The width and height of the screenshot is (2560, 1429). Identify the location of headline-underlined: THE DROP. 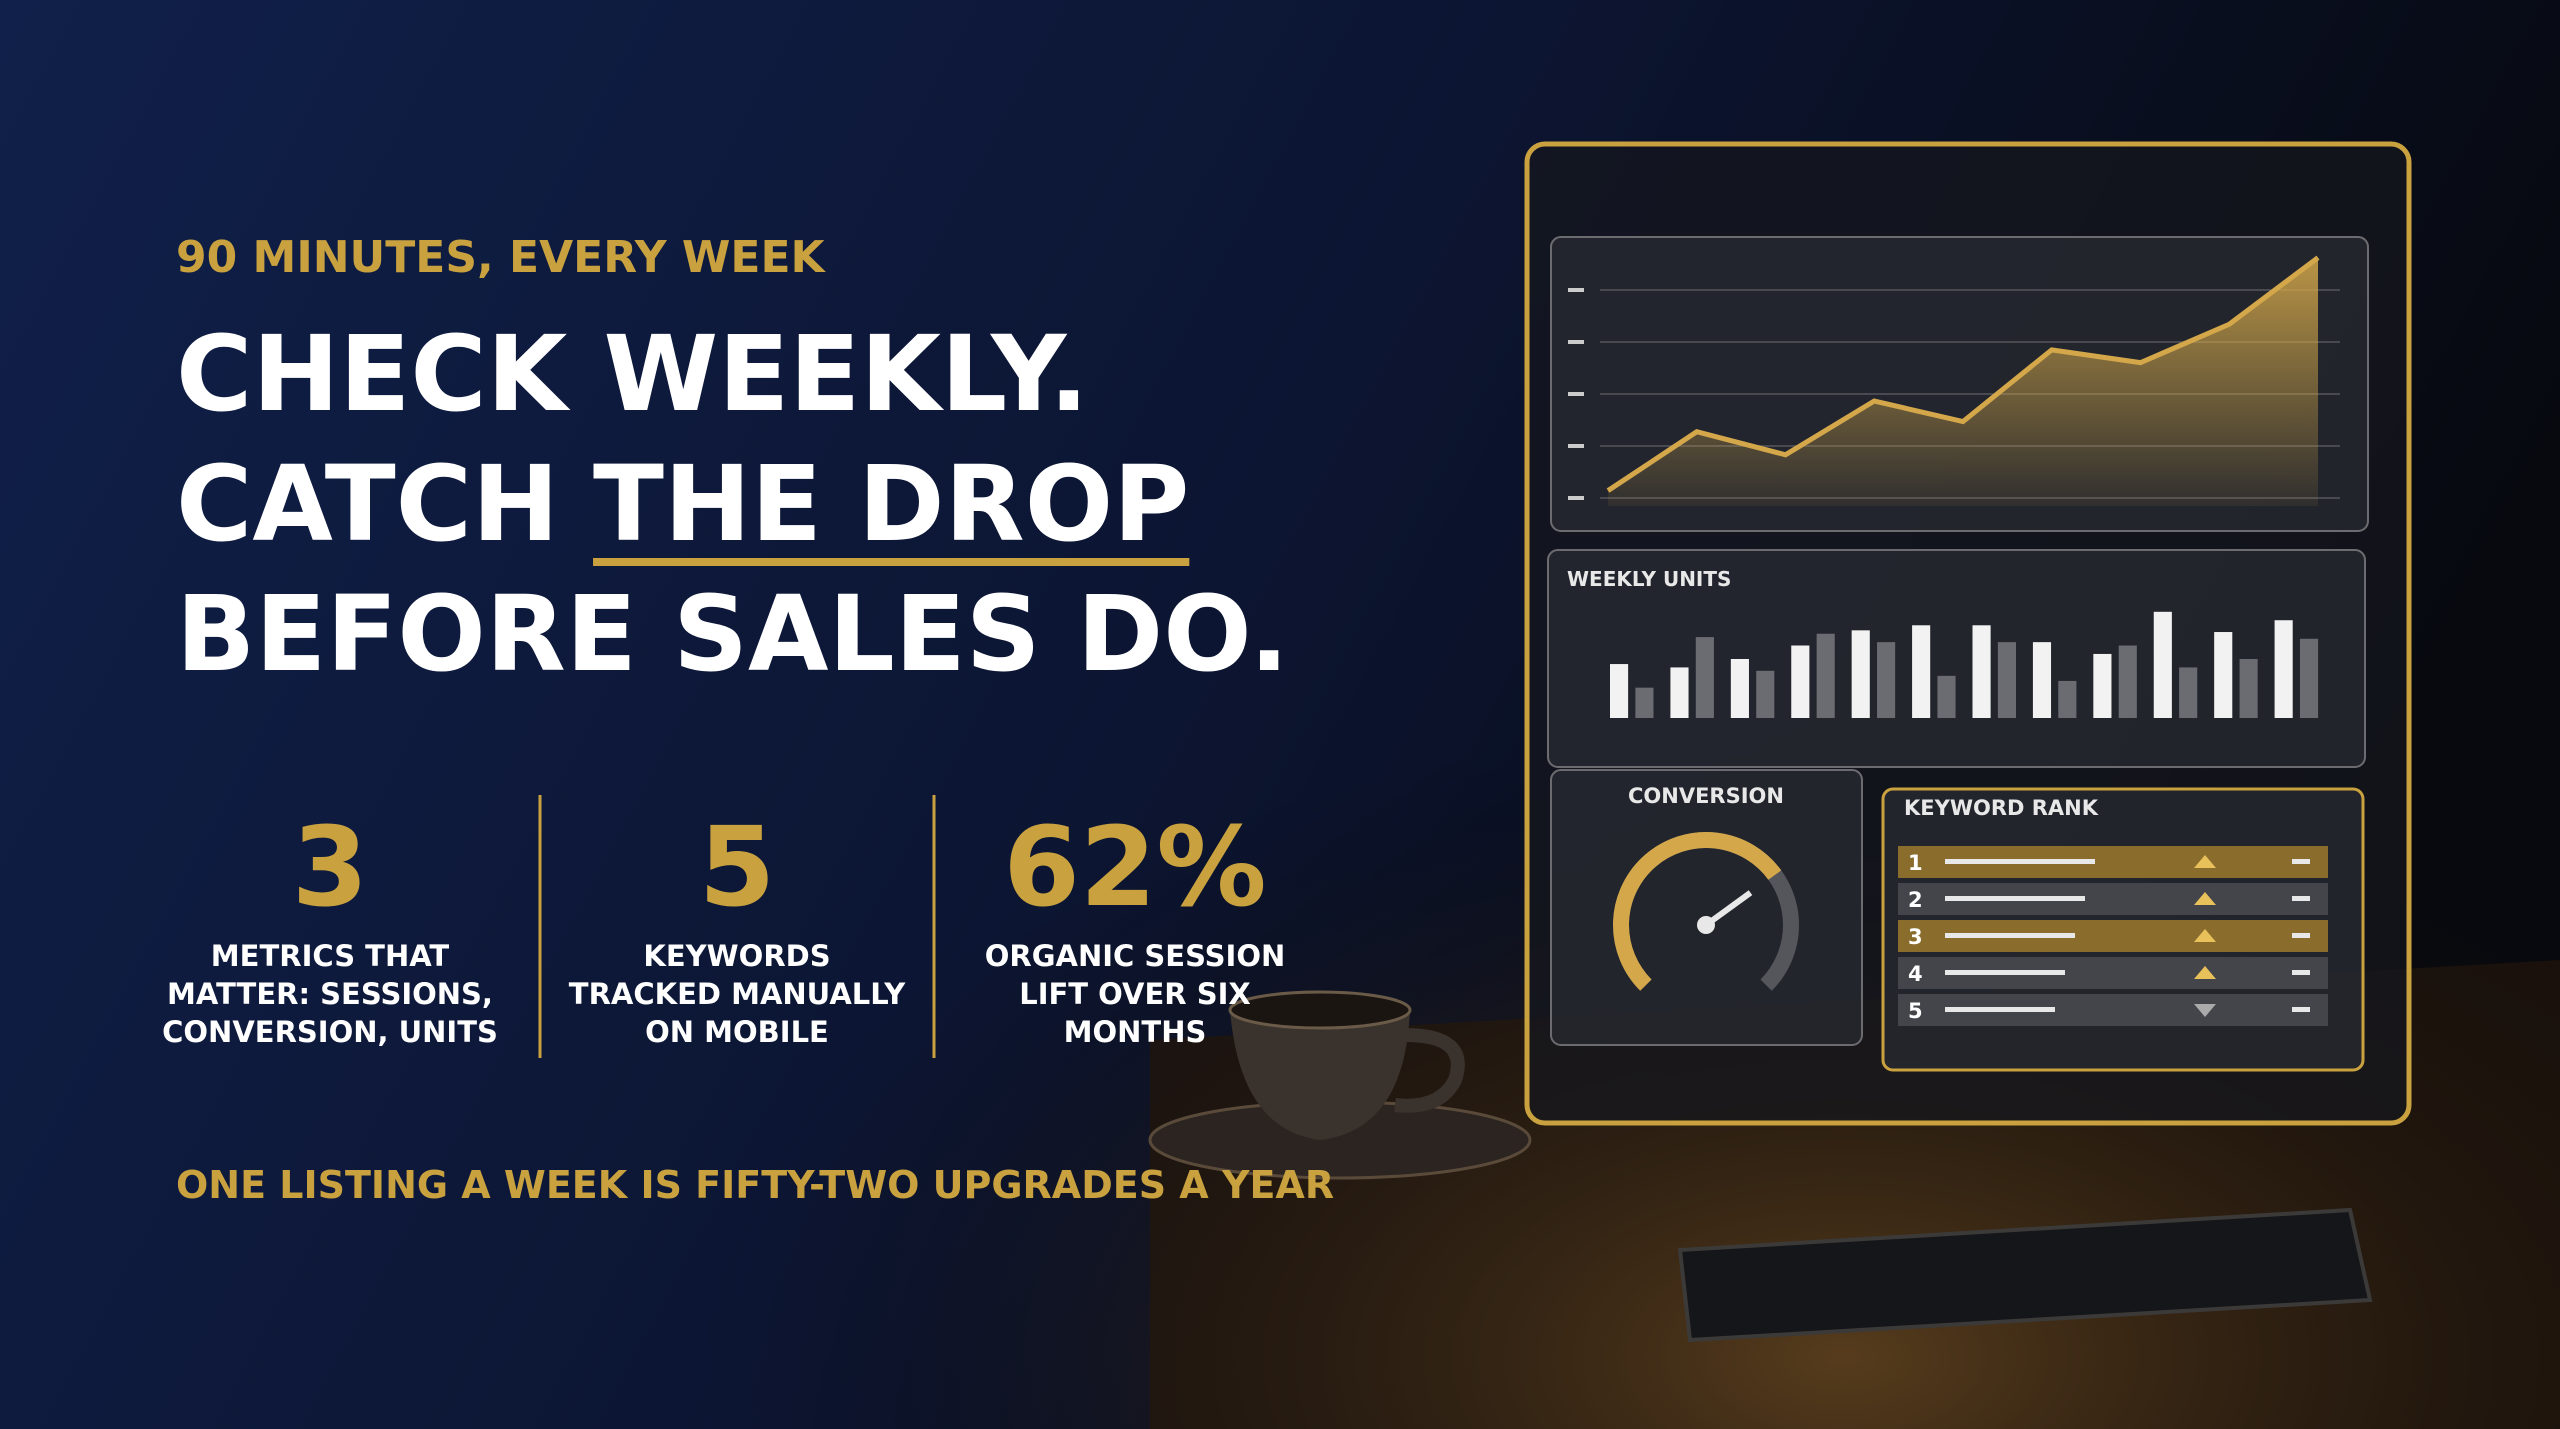
(891, 504).